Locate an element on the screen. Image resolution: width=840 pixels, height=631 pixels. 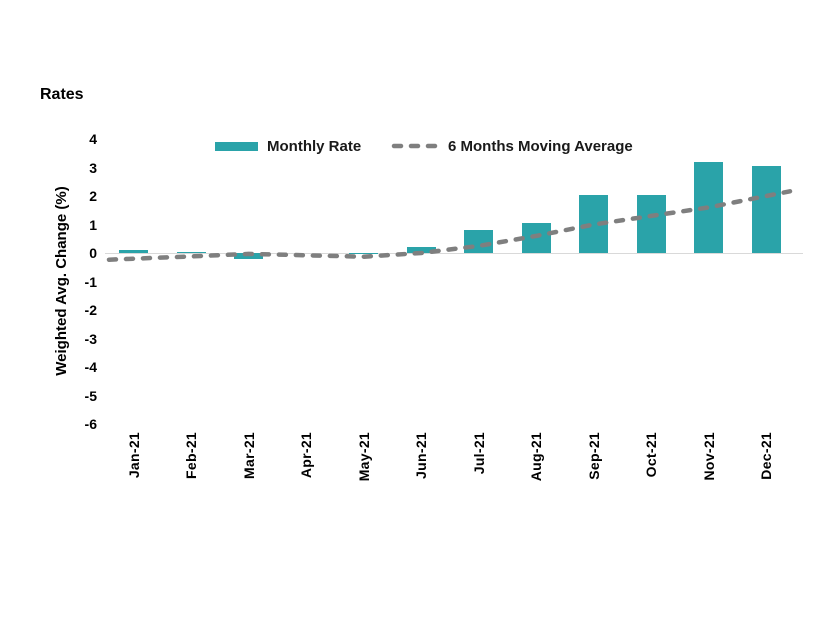
y-tick-label: 2 is located at coordinates (93, 196).